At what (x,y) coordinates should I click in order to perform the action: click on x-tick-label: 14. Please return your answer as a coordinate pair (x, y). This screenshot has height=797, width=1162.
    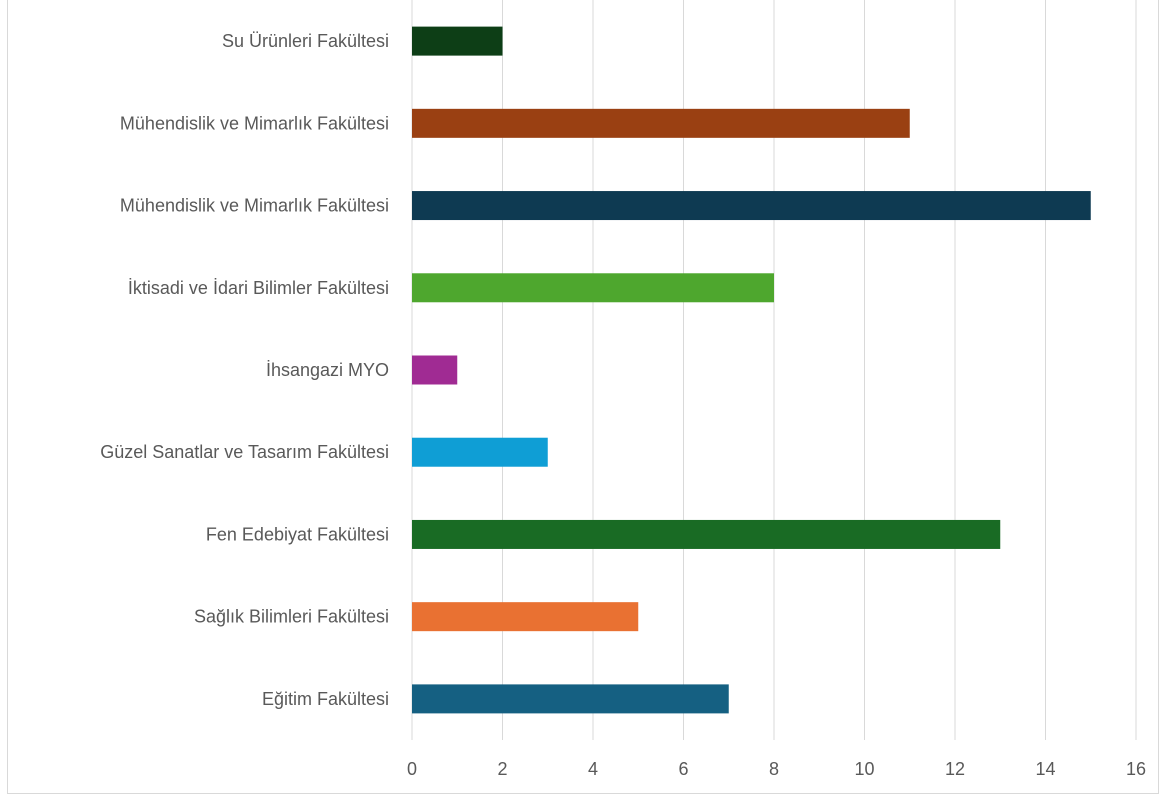
    Looking at the image, I should click on (1045, 769).